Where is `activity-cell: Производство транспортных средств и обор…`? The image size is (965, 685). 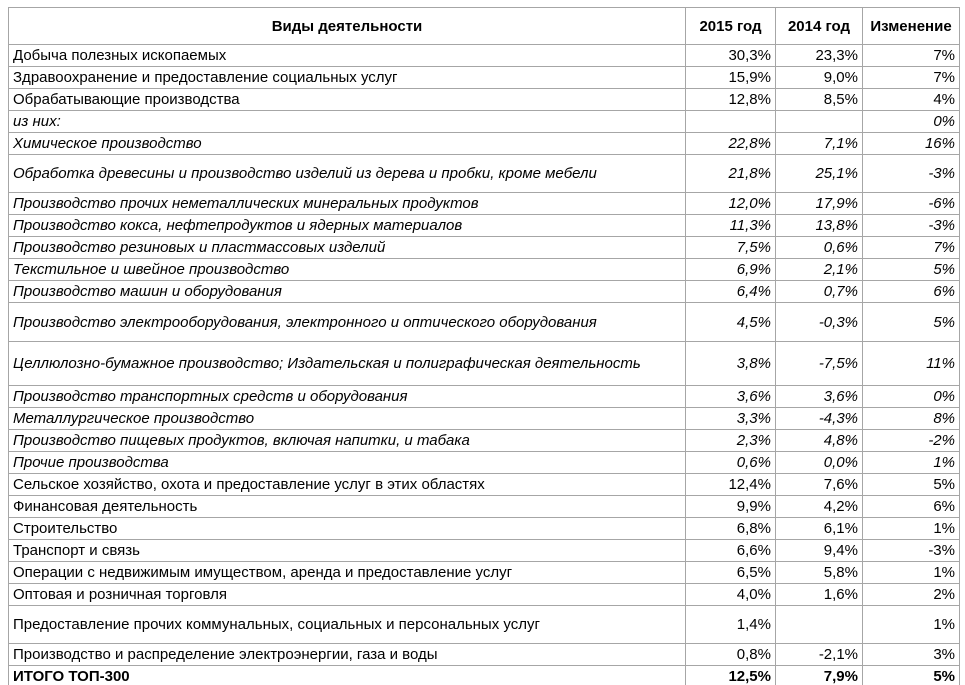 activity-cell: Производство транспортных средств и обор… is located at coordinates (347, 396).